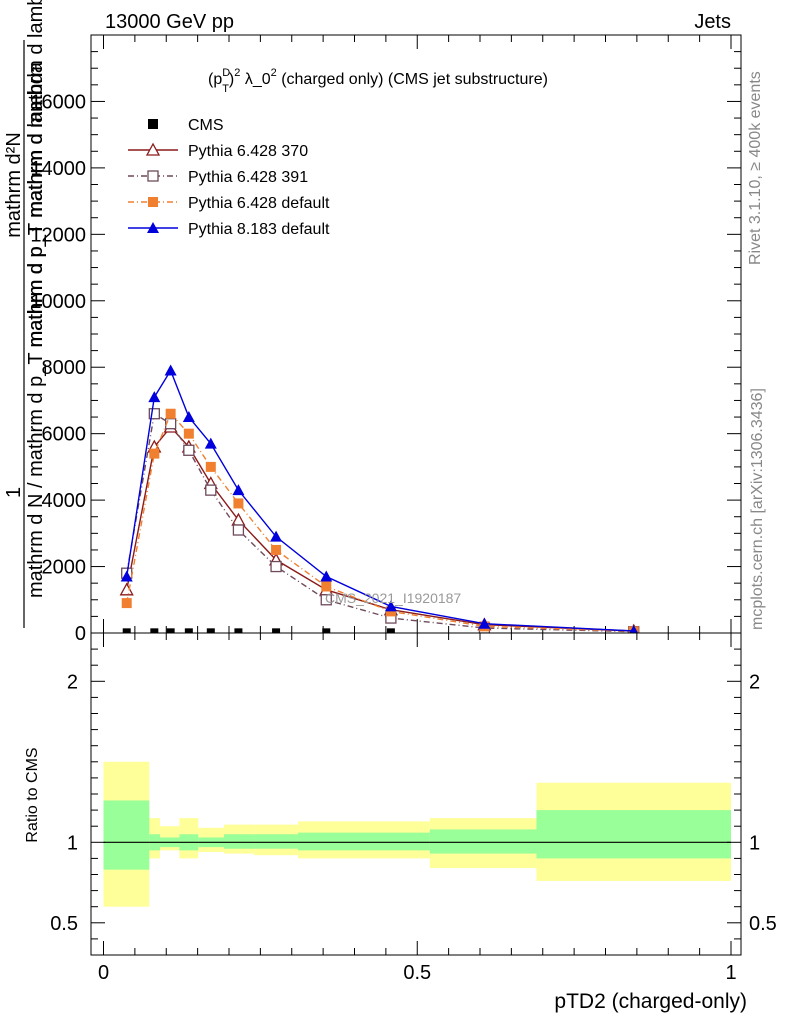 This screenshot has height=1024, width=786. What do you see at coordinates (757, 509) in the screenshot?
I see `mcplots-label: mcplots.cern.ch [arXiv:1306.3436]` at bounding box center [757, 509].